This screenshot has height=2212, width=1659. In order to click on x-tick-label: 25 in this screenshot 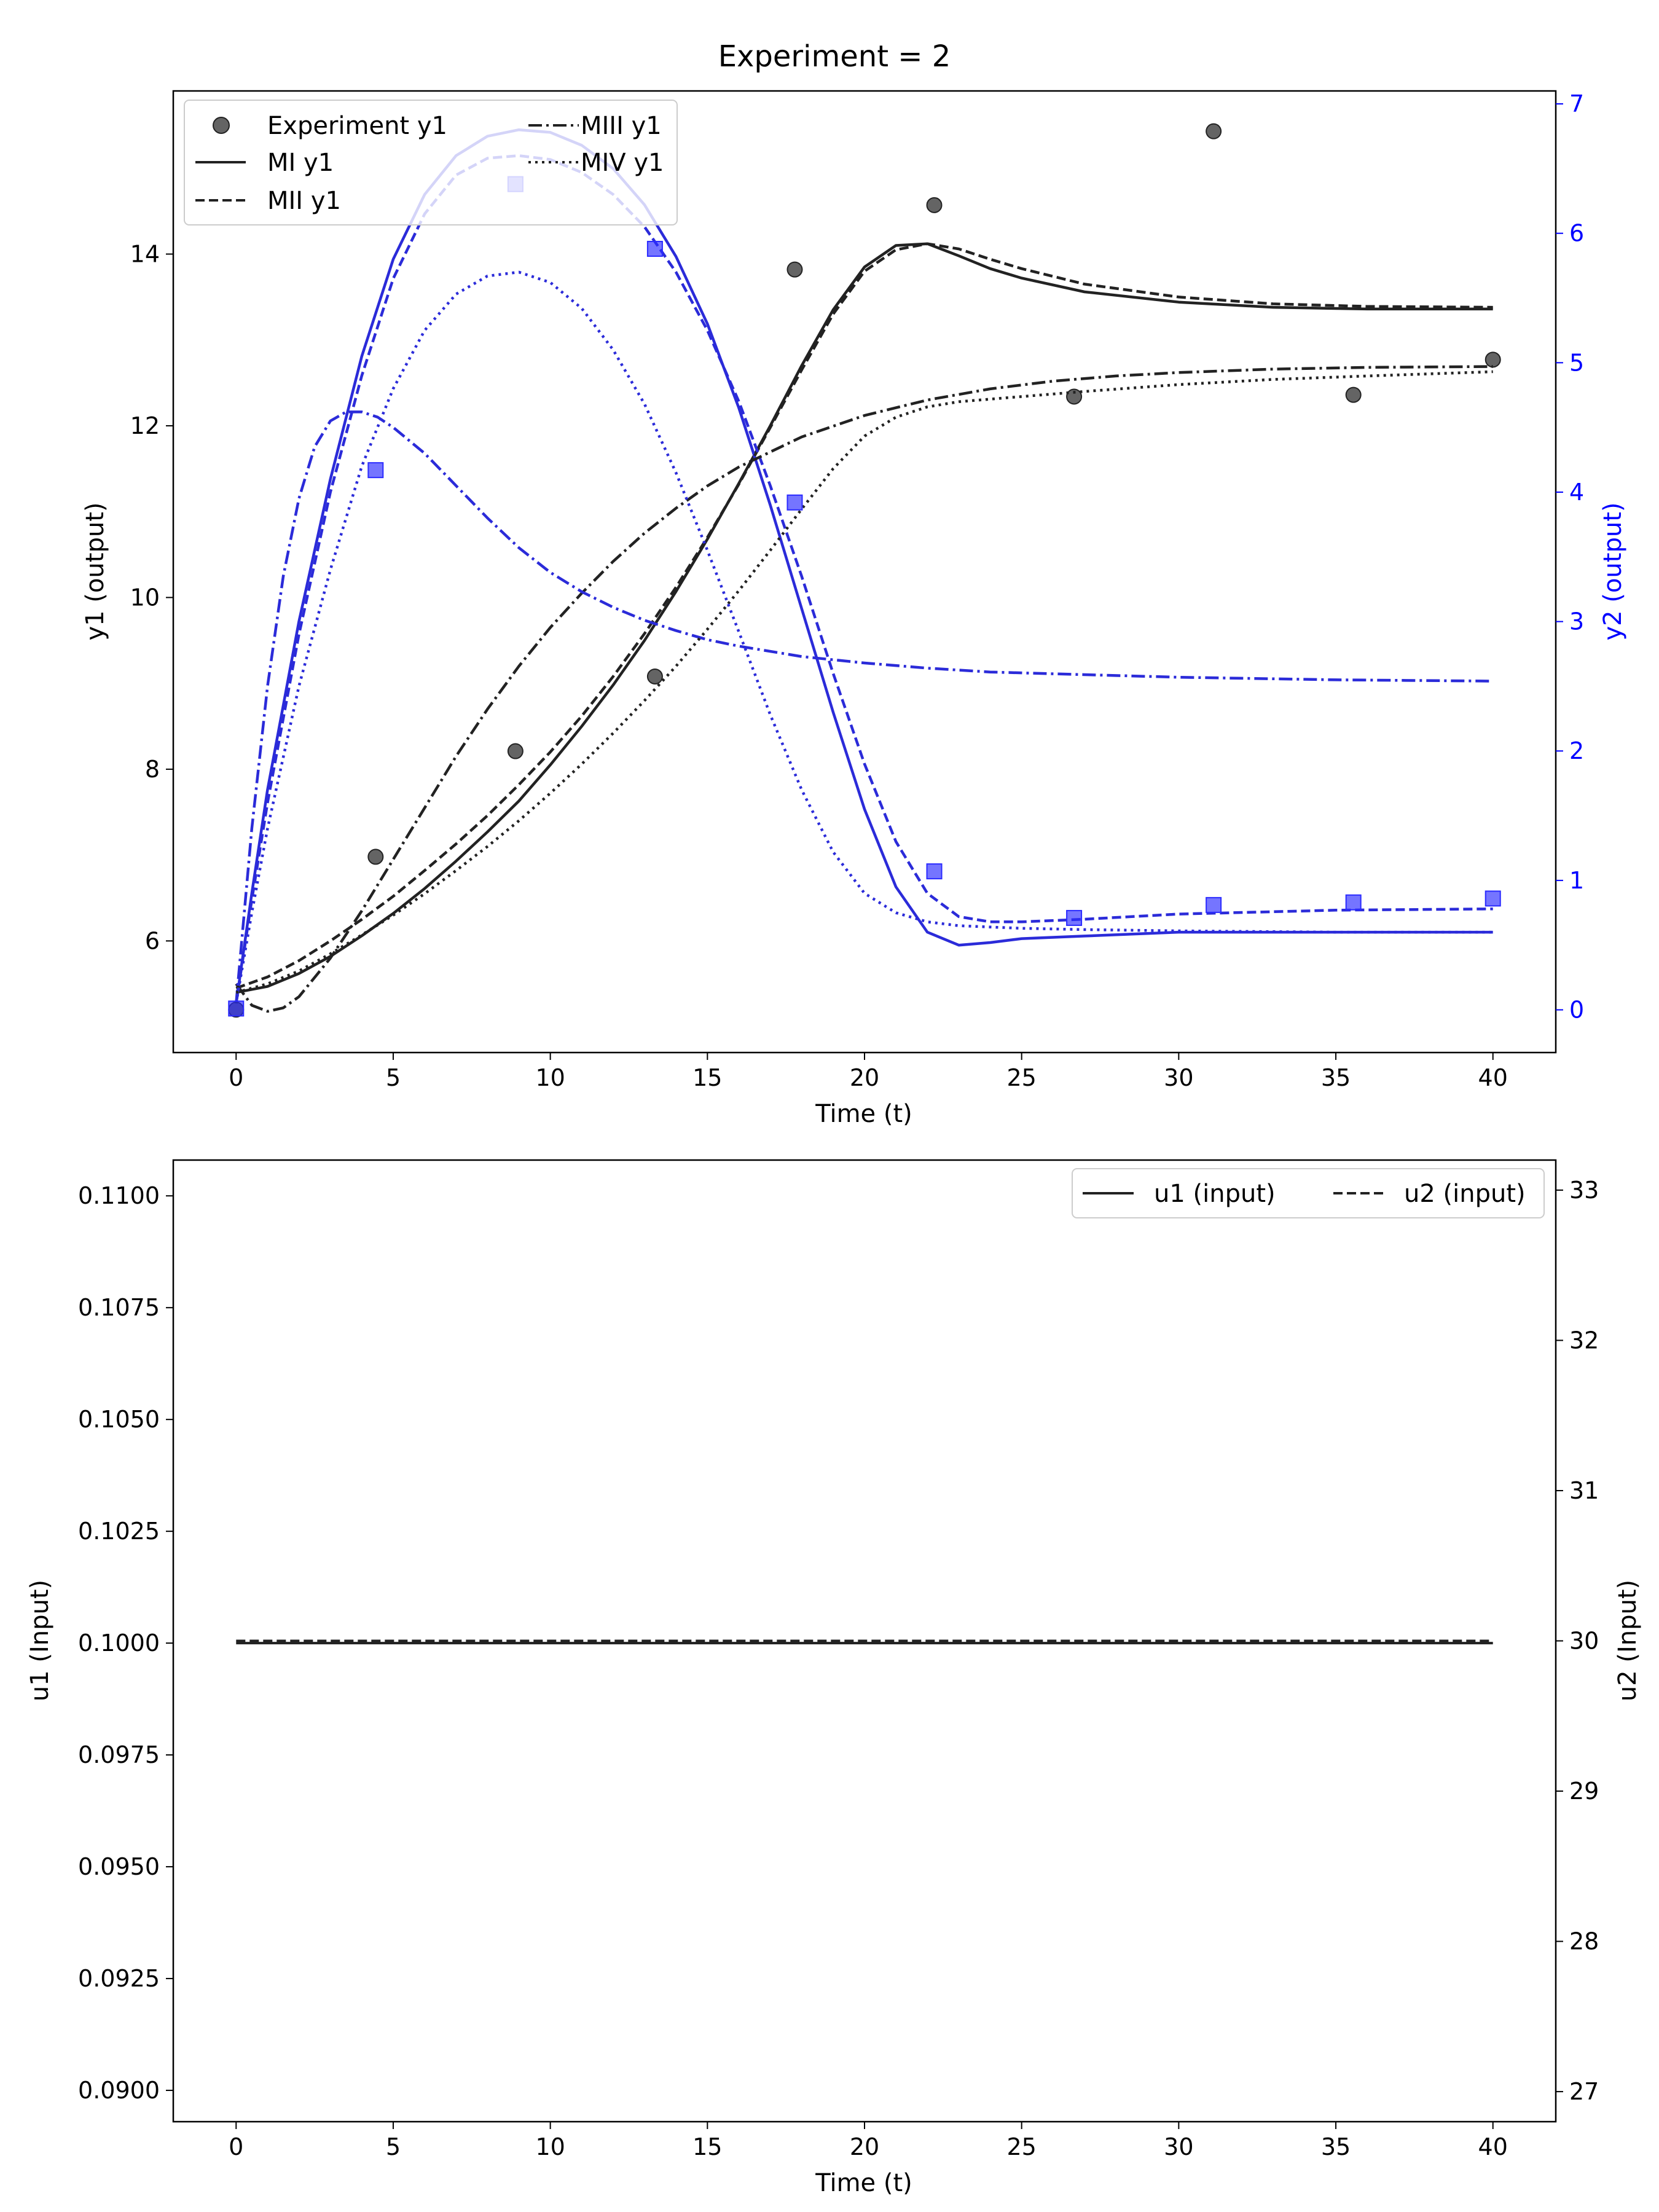, I will do `click(1022, 1077)`.